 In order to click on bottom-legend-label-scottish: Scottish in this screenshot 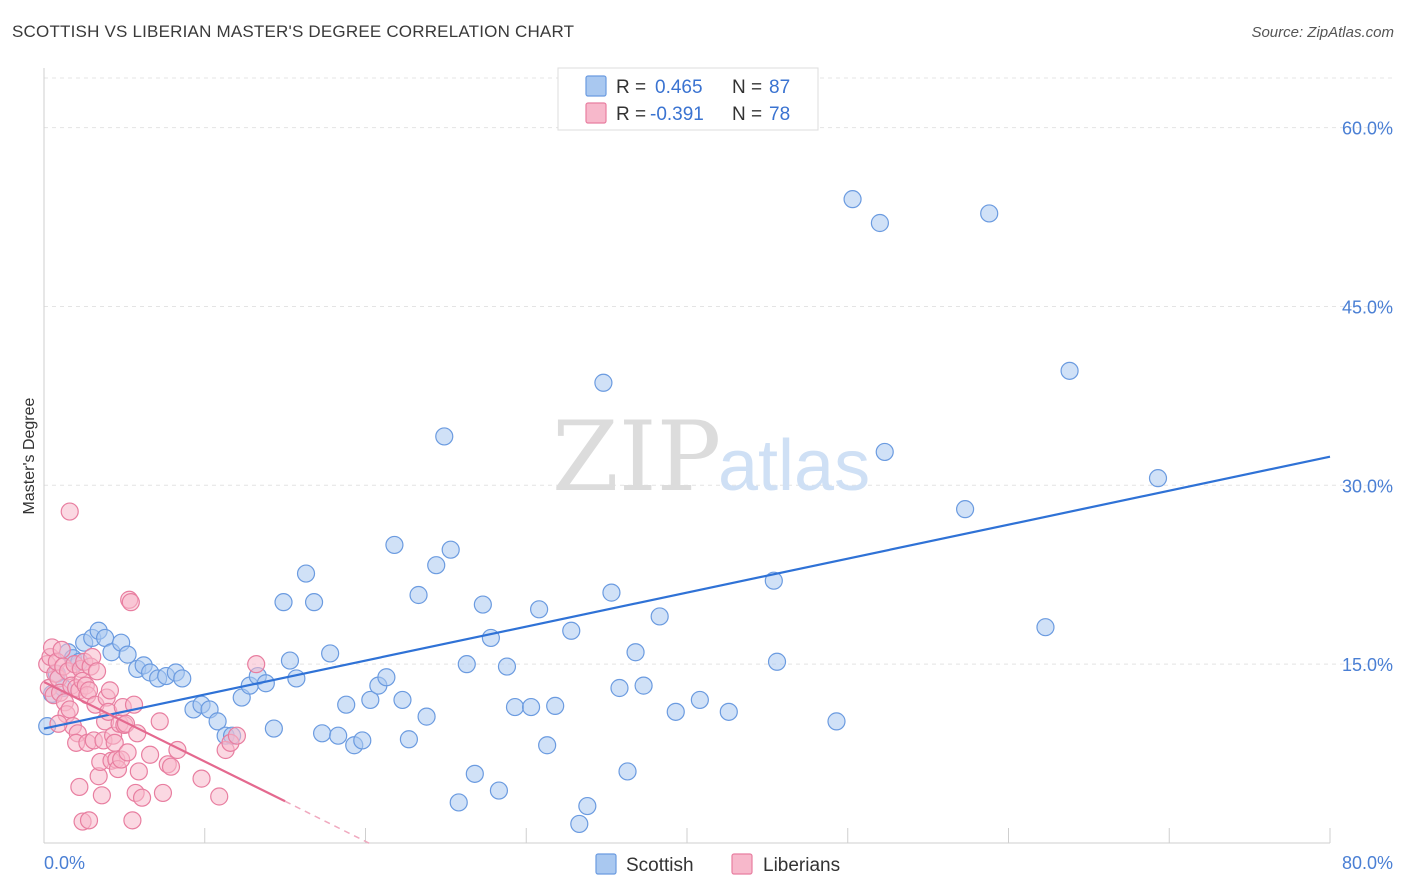, I will do `click(660, 865)`.